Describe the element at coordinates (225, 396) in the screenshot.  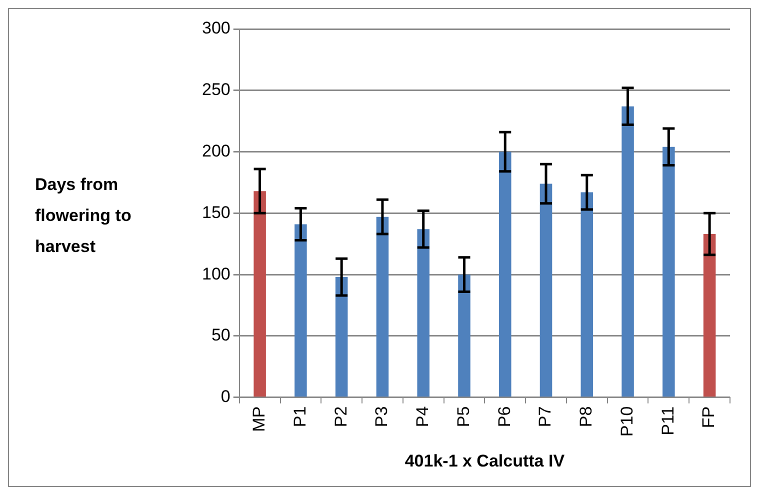
I see `y-tick-label: 0` at that location.